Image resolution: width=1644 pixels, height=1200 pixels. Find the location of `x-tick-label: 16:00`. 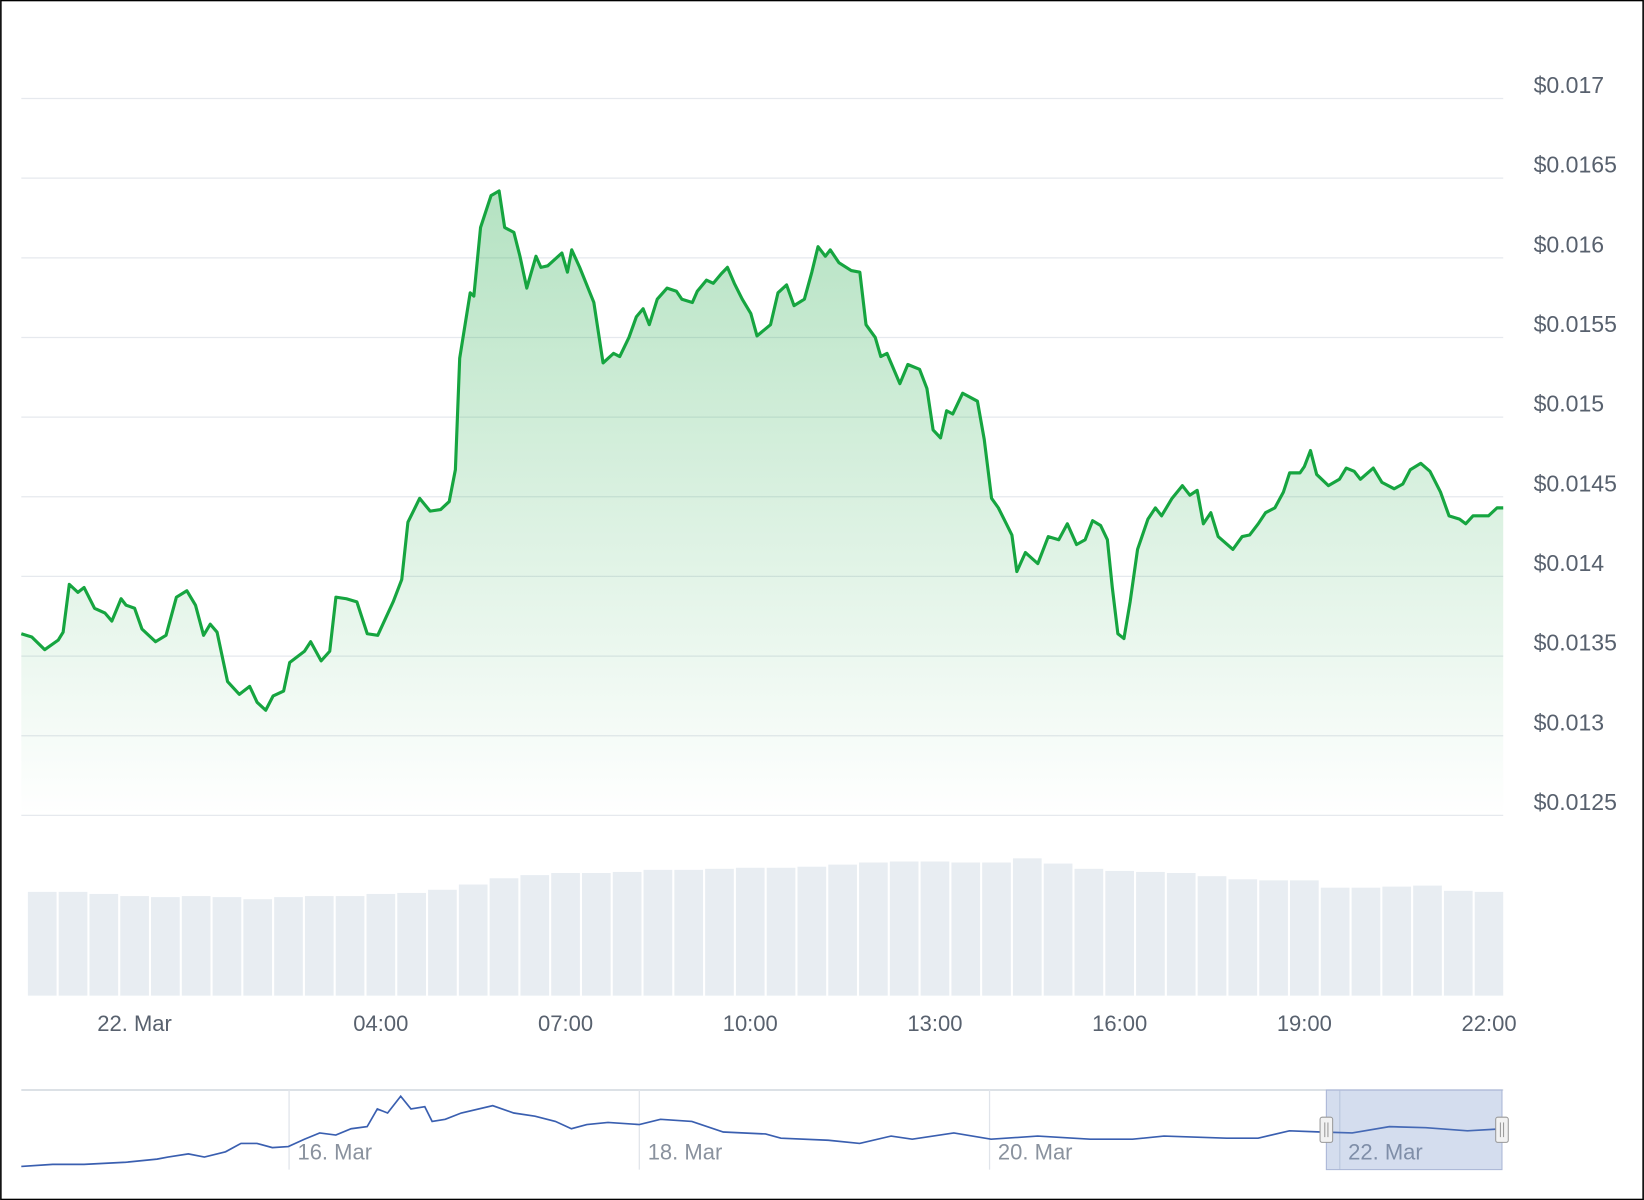

x-tick-label: 16:00 is located at coordinates (1119, 1023).